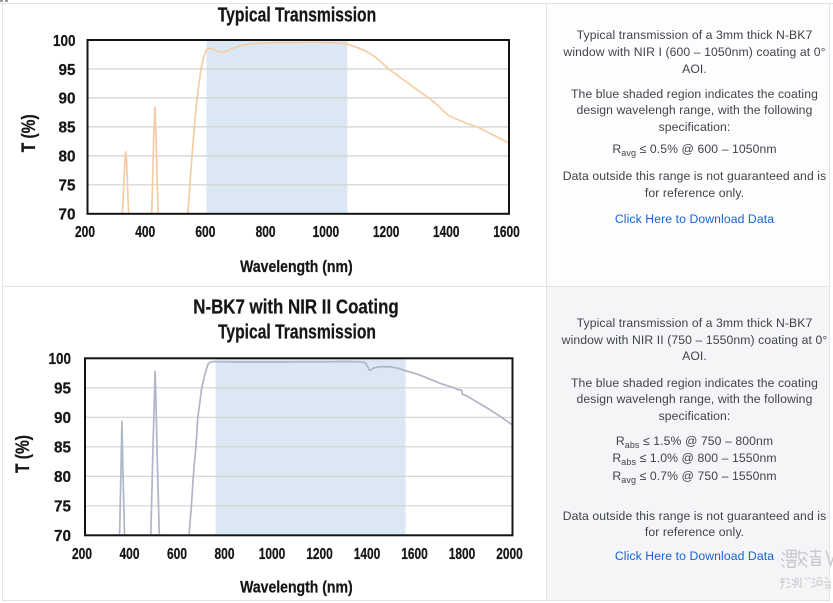 This screenshot has width=833, height=603. Describe the element at coordinates (296, 308) in the screenshot. I see `svg-text: N-BK7 with NIR II Coating` at that location.